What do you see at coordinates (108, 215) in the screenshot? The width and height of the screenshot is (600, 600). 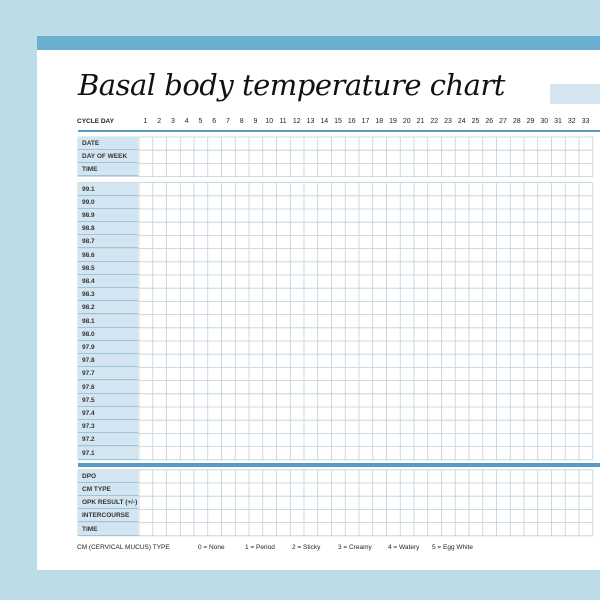 I see `temperature-row-label: 98.9` at bounding box center [108, 215].